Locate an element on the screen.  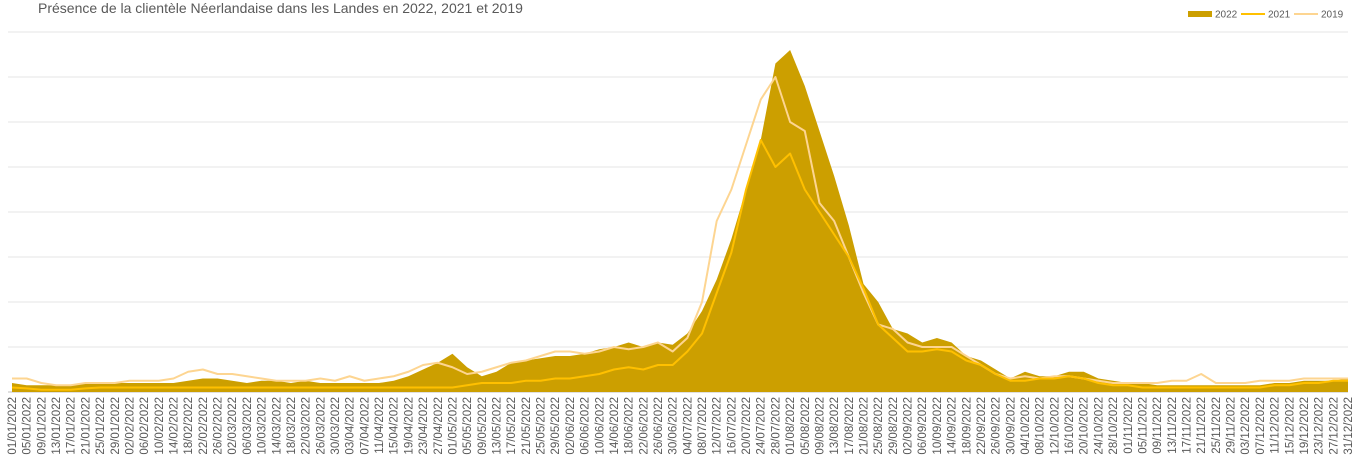
x-tick-label: 12/10/2022 is located at coordinates (1055, 426).